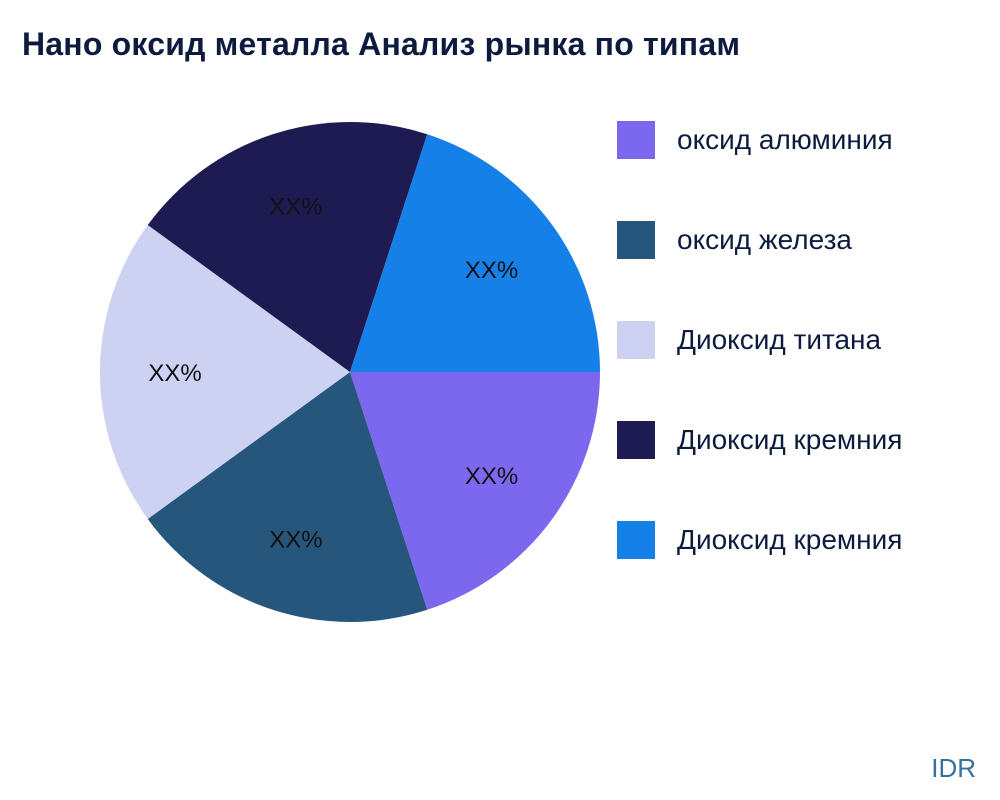 The height and width of the screenshot is (800, 1000). I want to click on legend-swatch-iron-oxide, so click(636, 240).